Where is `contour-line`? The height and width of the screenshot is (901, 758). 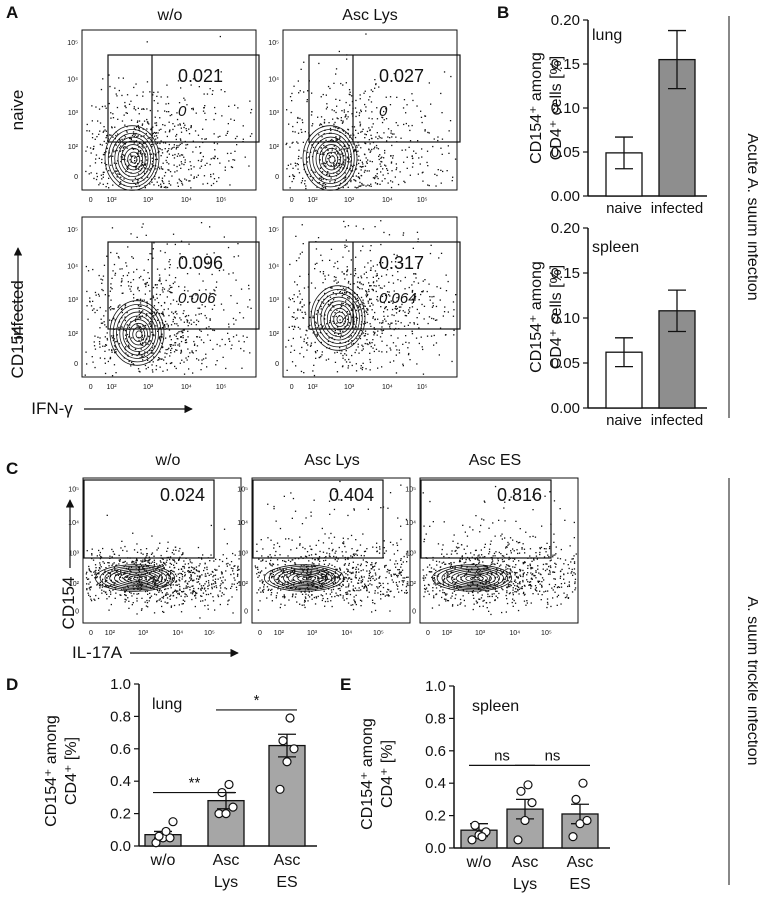 contour-line is located at coordinates (306, 578).